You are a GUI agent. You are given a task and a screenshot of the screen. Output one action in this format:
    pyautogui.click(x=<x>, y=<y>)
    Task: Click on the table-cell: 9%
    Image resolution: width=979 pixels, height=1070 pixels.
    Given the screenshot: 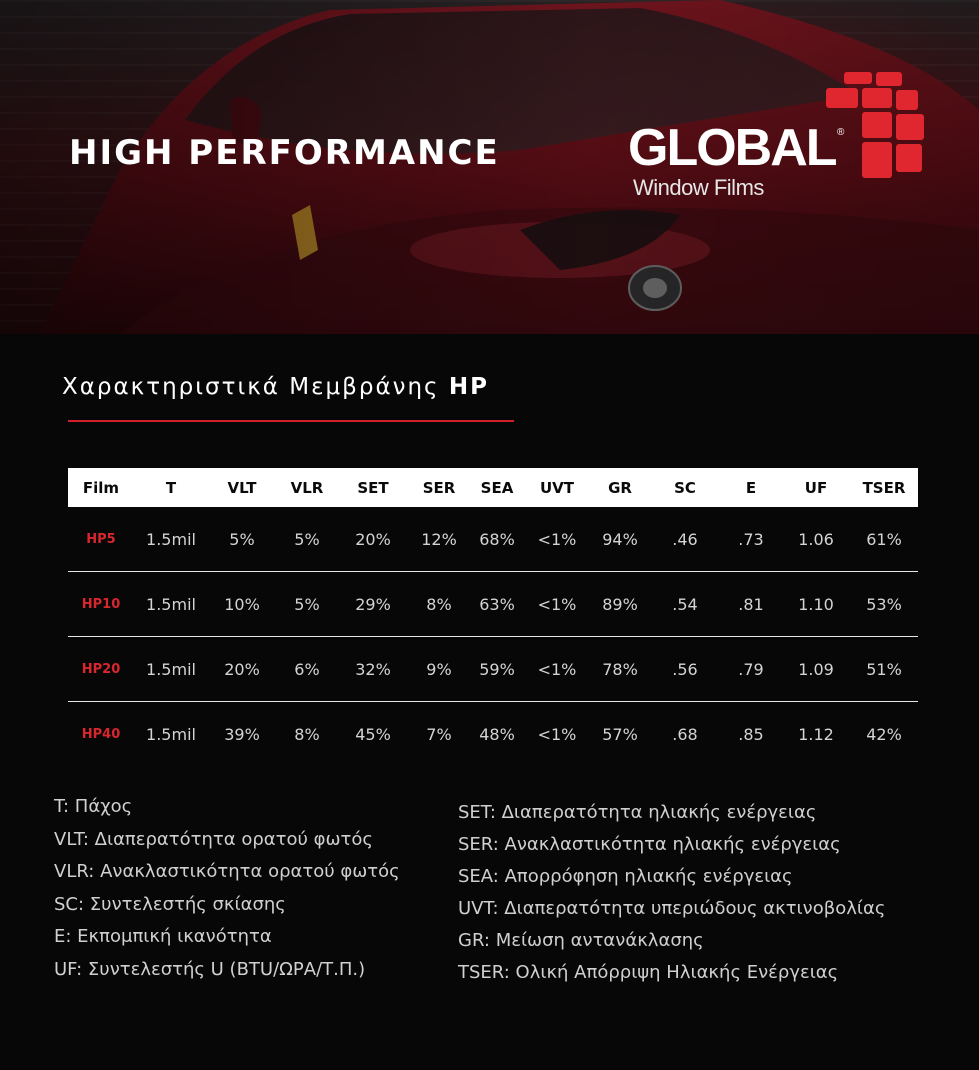 What is the action you would take?
    pyautogui.click(x=439, y=669)
    